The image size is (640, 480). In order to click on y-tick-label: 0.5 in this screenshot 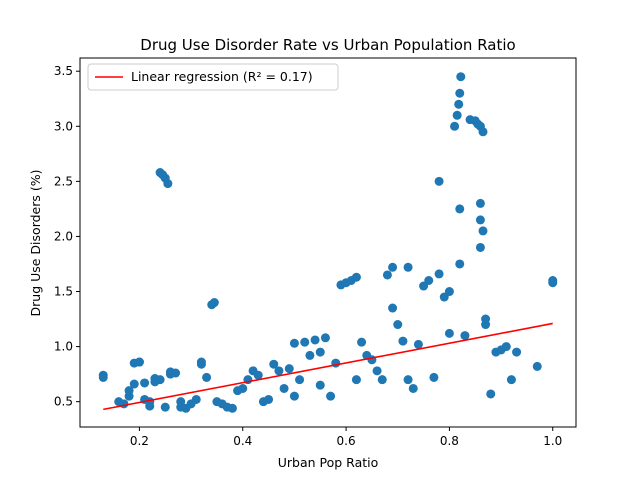, I will do `click(63, 402)`.